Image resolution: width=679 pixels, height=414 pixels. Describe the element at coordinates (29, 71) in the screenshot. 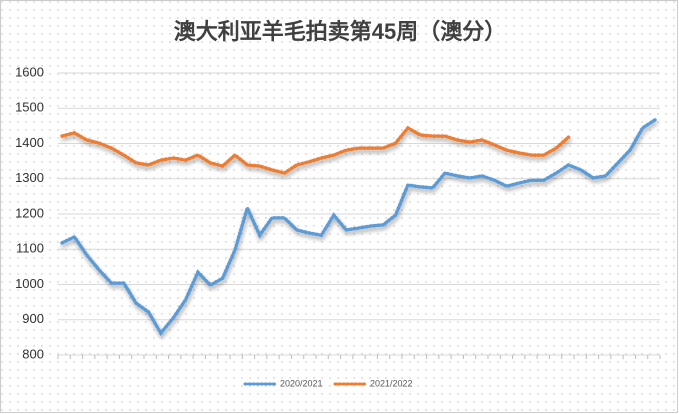

I see `y-tick-label: 1600` at that location.